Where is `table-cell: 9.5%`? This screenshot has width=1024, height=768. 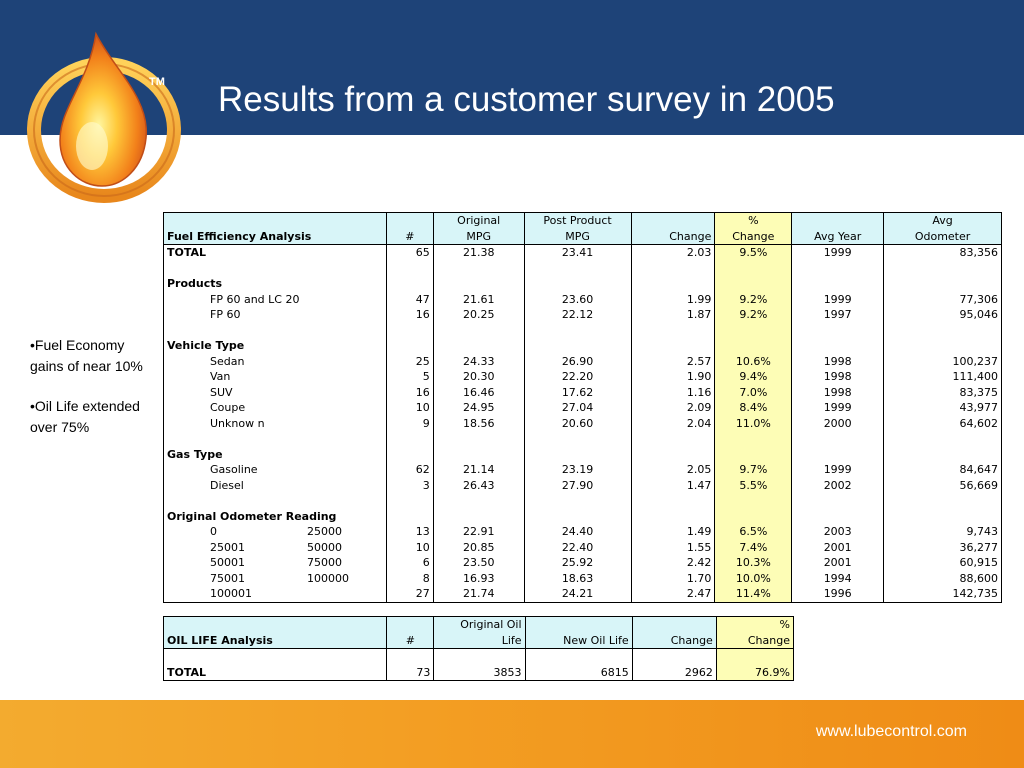
table-cell: 9.5% is located at coordinates (753, 252).